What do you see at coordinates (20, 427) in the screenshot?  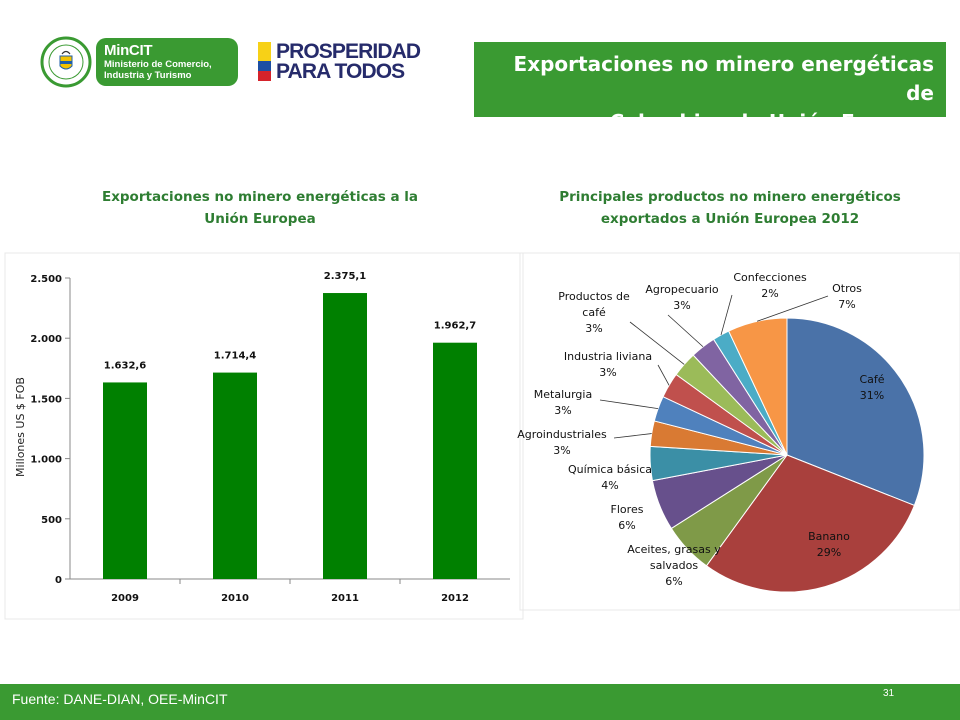 I see `y-axis-label: Millones US $ FOB` at bounding box center [20, 427].